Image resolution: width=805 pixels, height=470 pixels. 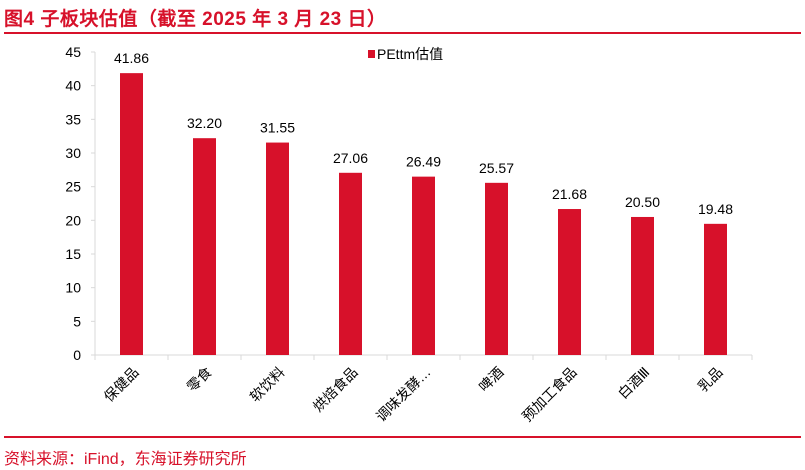 What do you see at coordinates (199, 379) in the screenshot?
I see `x-tick-label: 零食` at bounding box center [199, 379].